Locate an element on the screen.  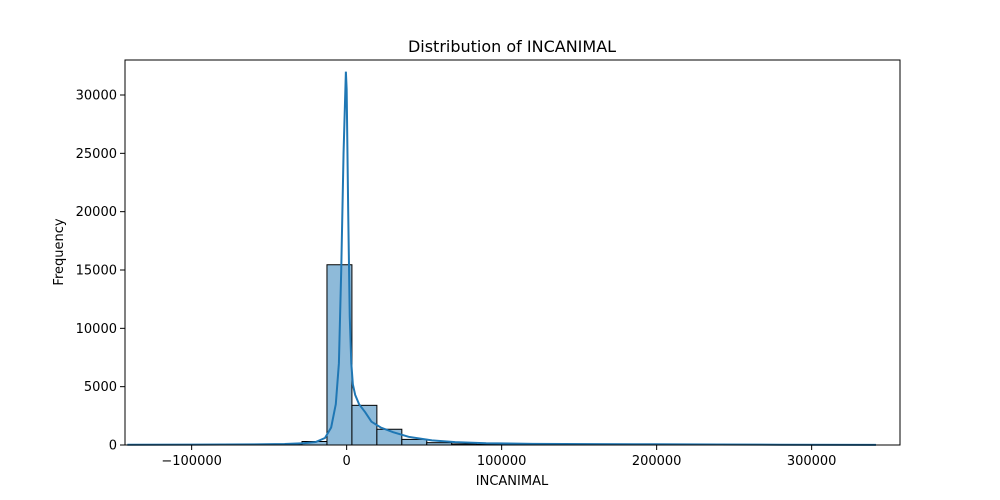
y-tick-label: 15000 is located at coordinates (96, 271).